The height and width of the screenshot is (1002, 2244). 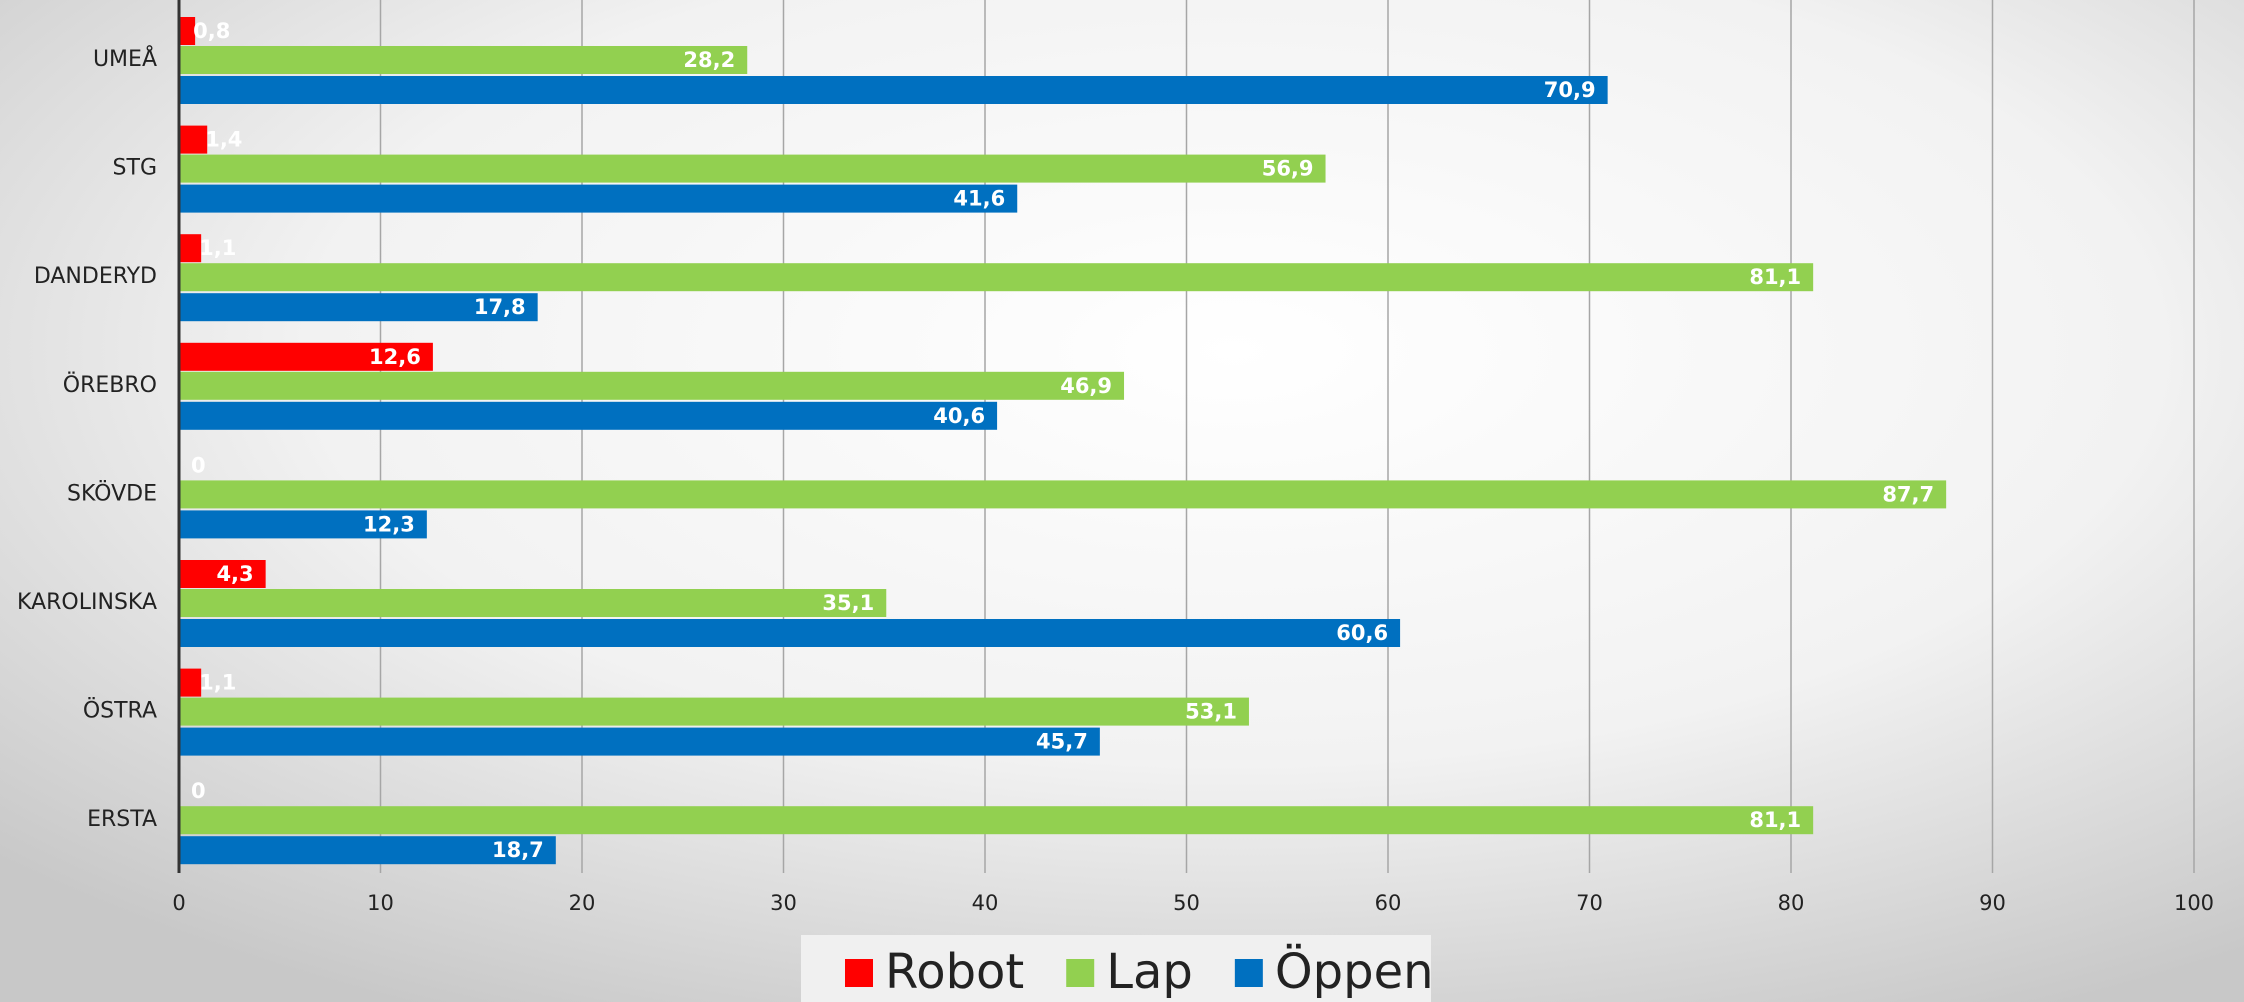 I want to click on legend-box, so click(x=1116, y=968).